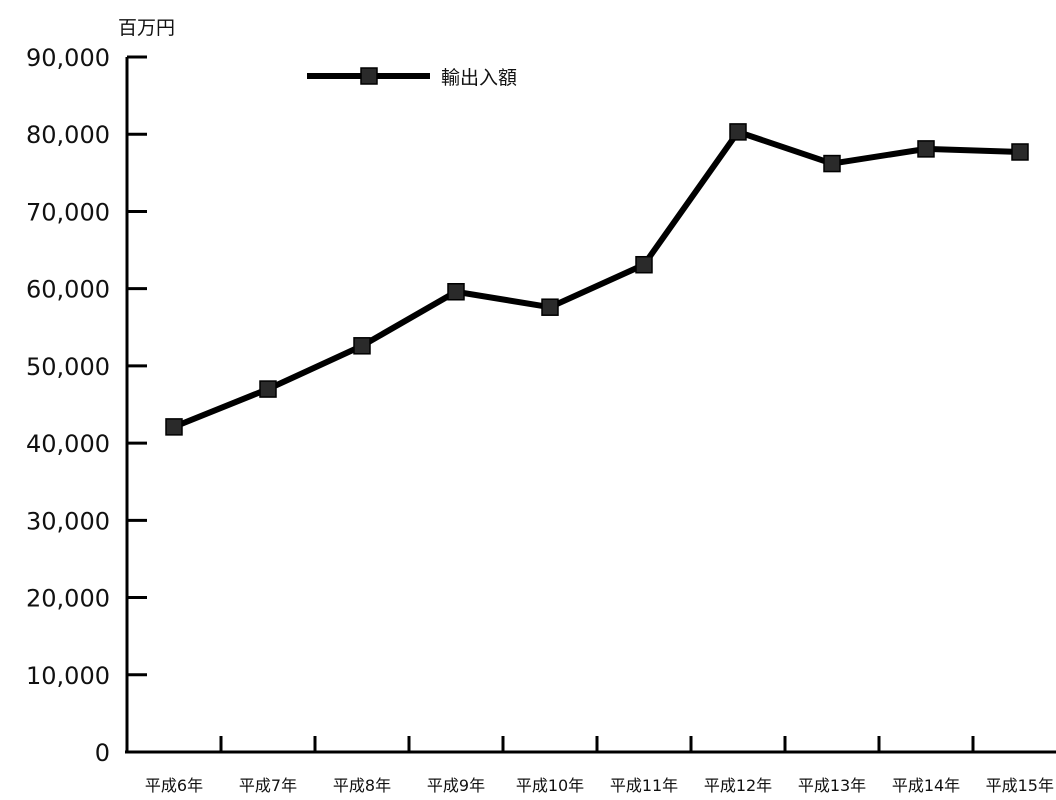 This screenshot has height=800, width=1056. I want to click on x-tick-label: 平成6年, so click(174, 785).